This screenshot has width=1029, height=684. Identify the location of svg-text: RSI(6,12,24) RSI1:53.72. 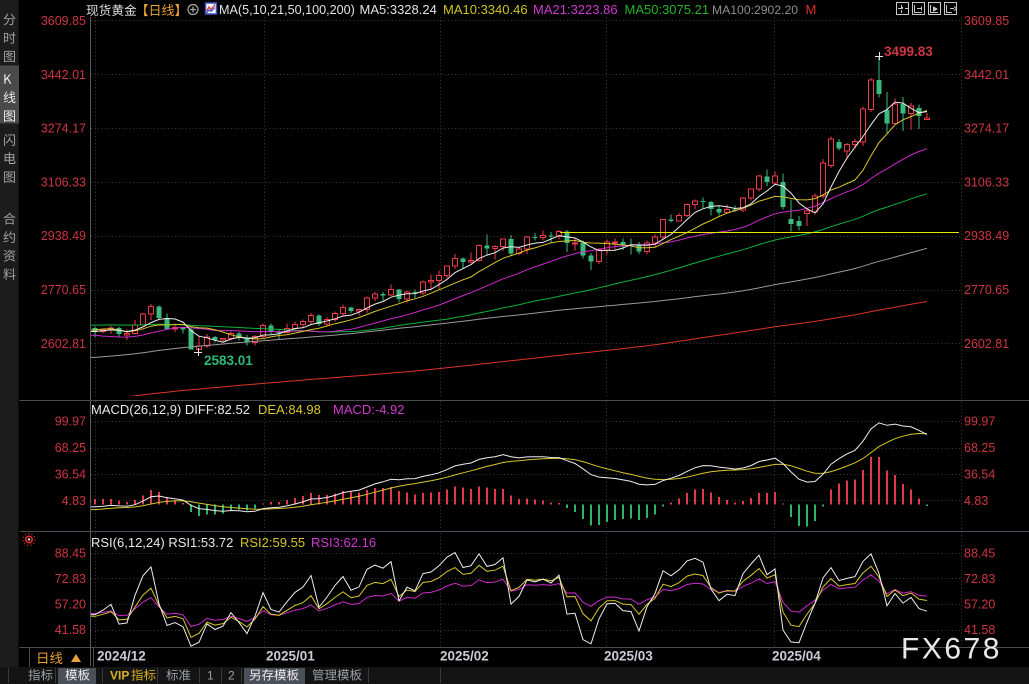
(162, 542).